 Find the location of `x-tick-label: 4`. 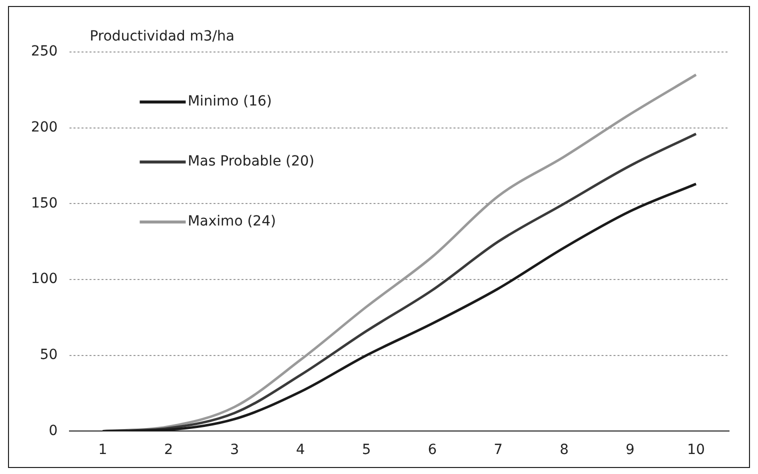

x-tick-label: 4 is located at coordinates (301, 450).